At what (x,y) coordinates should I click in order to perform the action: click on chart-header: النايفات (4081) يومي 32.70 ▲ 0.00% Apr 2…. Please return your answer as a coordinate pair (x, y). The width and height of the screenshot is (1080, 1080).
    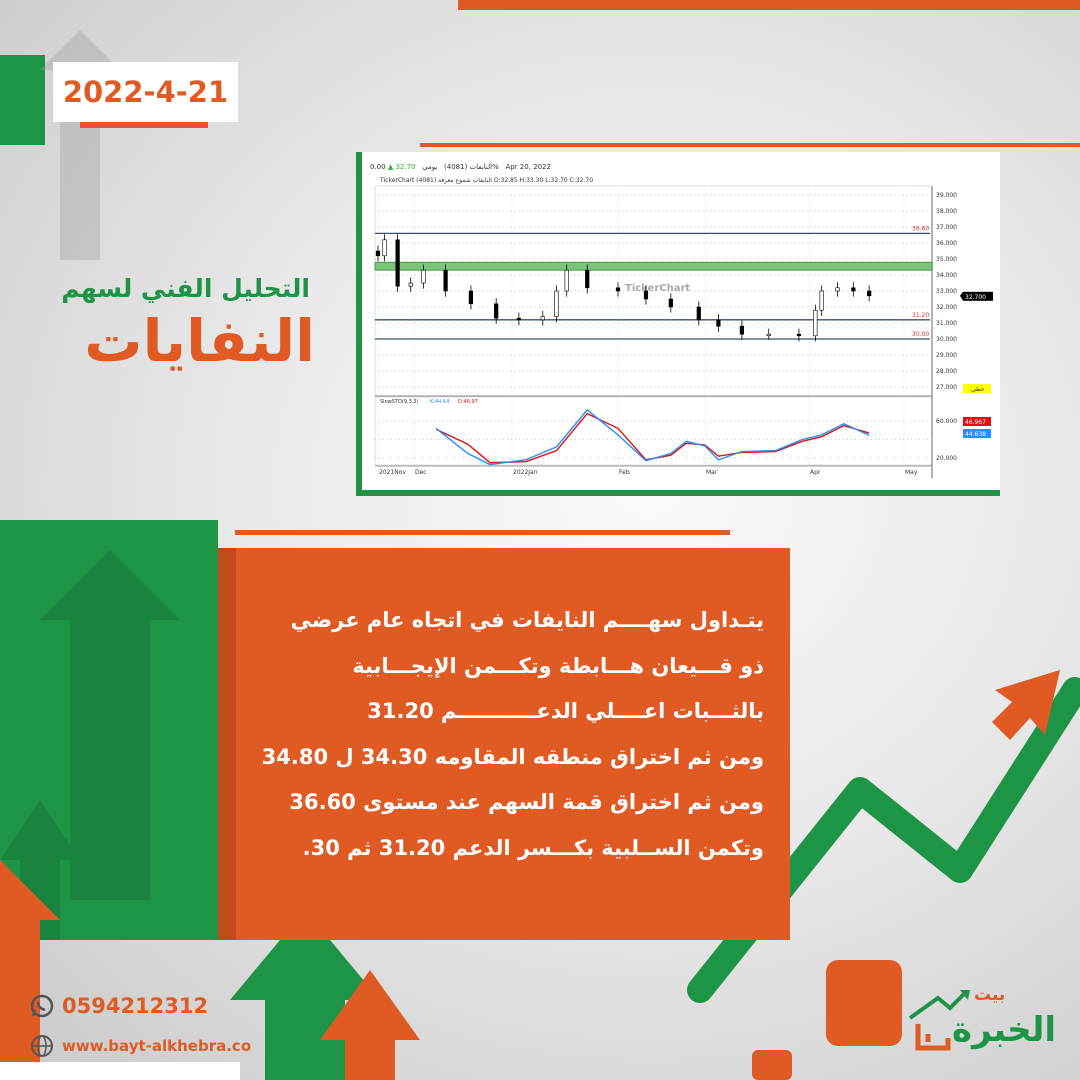
    Looking at the image, I should click on (460, 167).